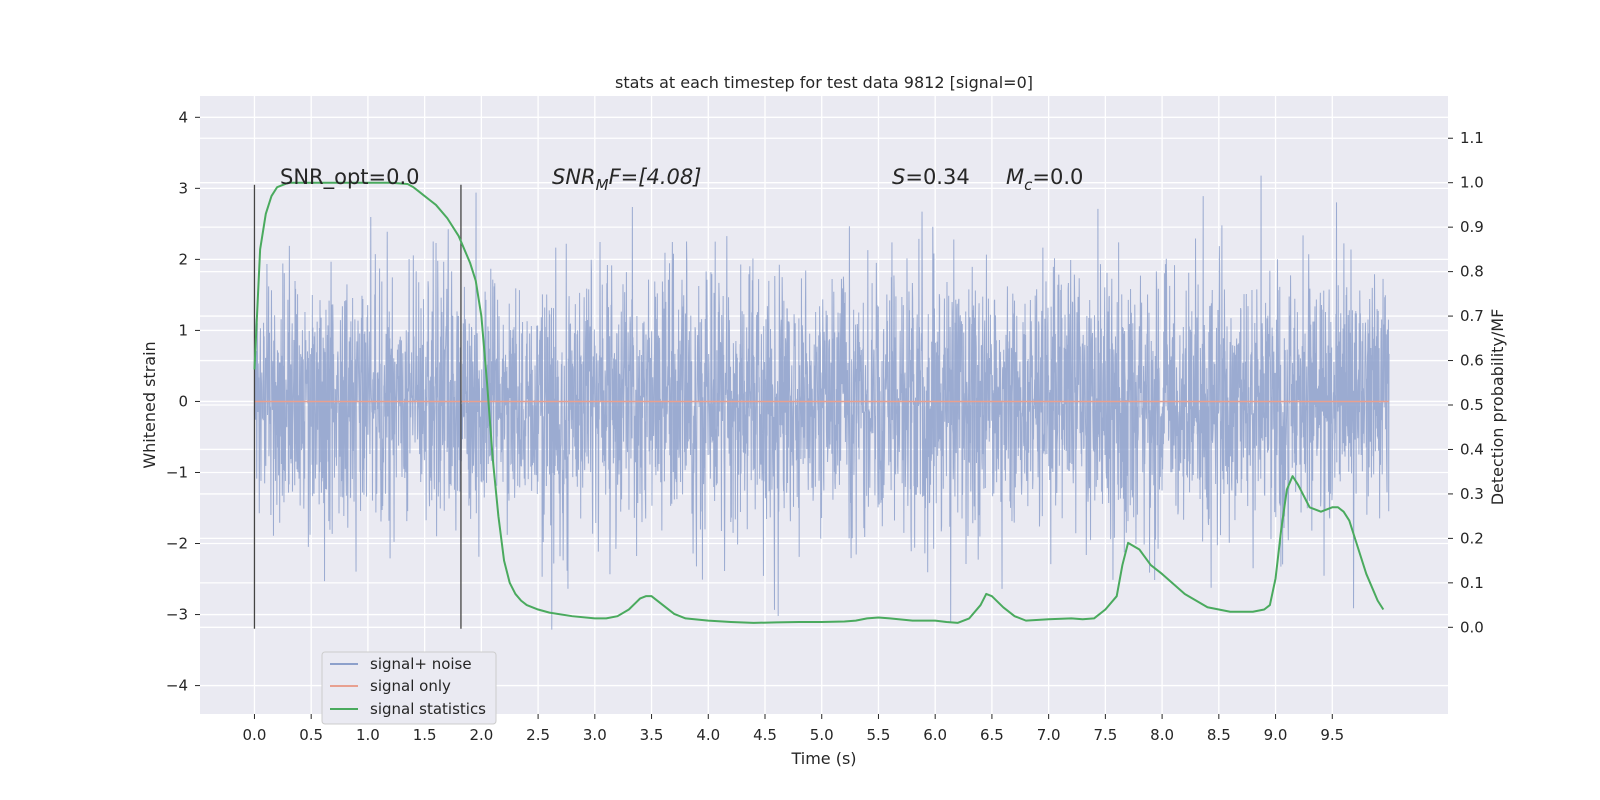 The image size is (1600, 800). Describe the element at coordinates (149, 404) in the screenshot. I see `y-axis-label: Whitened strain` at that location.